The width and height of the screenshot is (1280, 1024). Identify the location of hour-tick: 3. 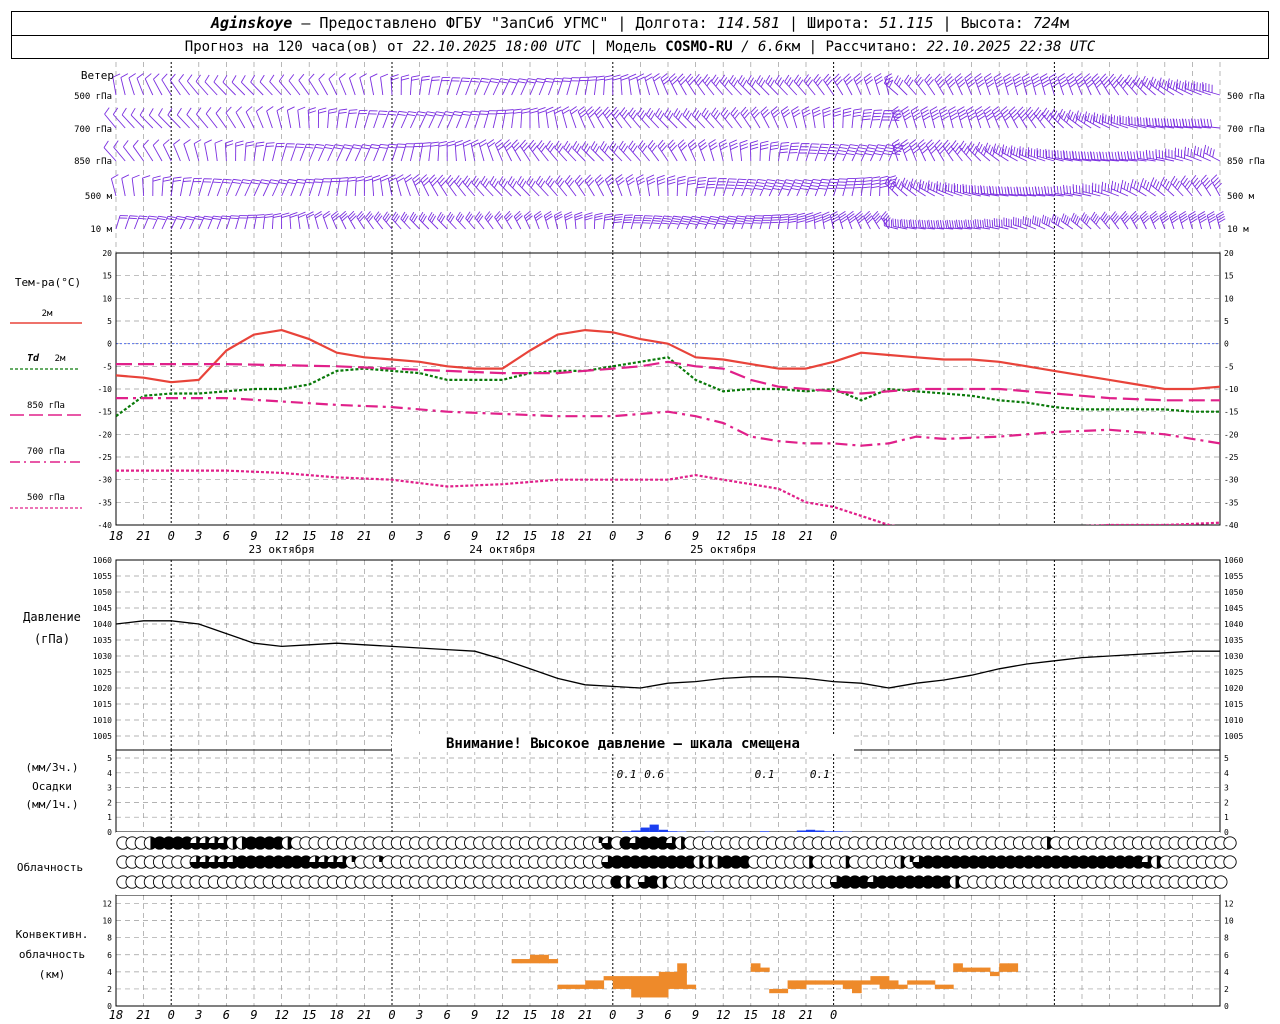
(640, 536).